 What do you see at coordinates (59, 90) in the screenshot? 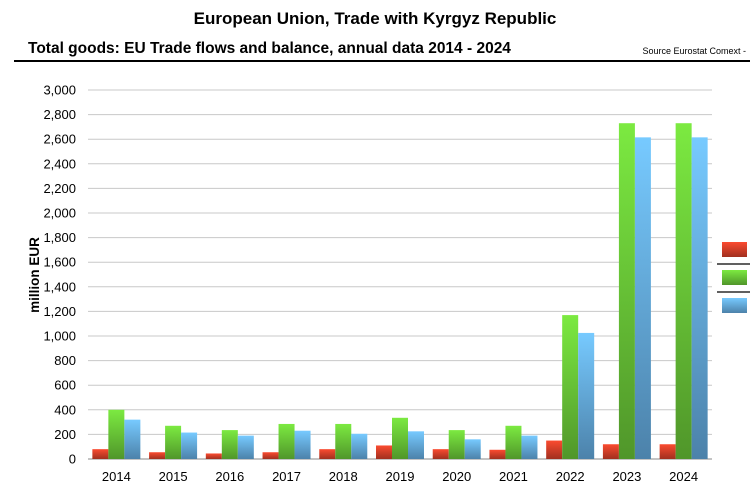
I see `y-tick-label: 3,000` at bounding box center [59, 90].